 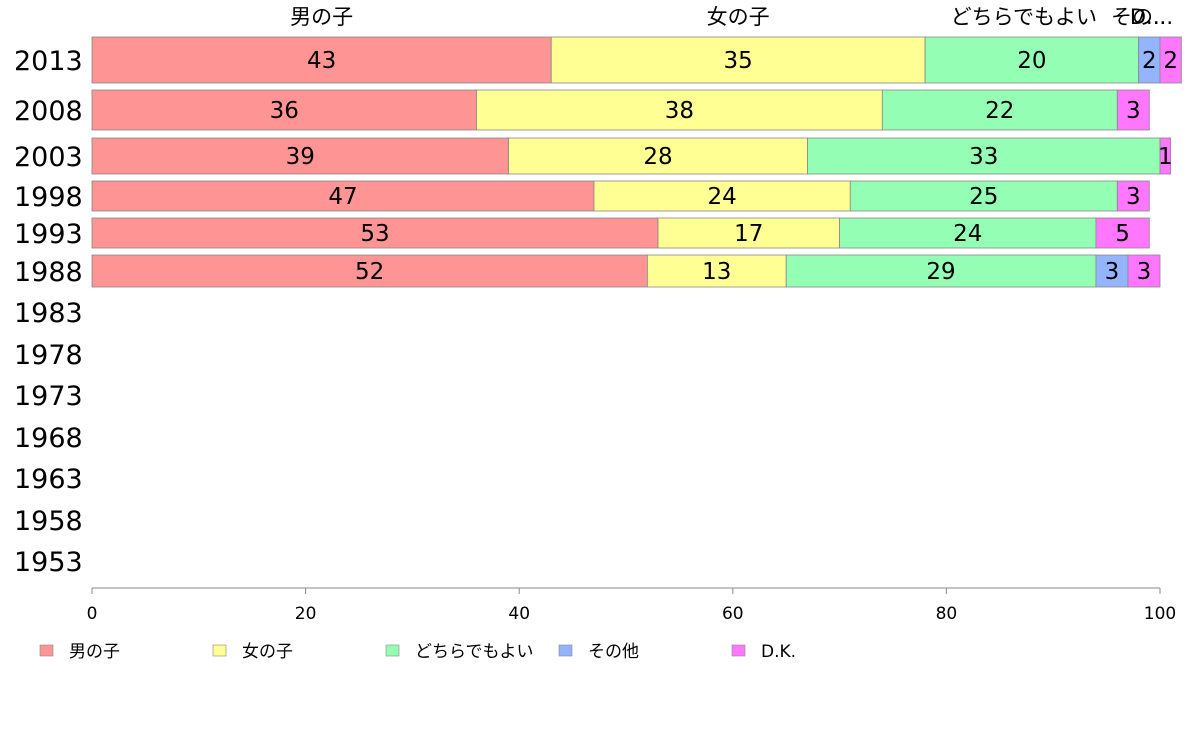 What do you see at coordinates (48, 234) in the screenshot?
I see `year-label-1993: 1993` at bounding box center [48, 234].